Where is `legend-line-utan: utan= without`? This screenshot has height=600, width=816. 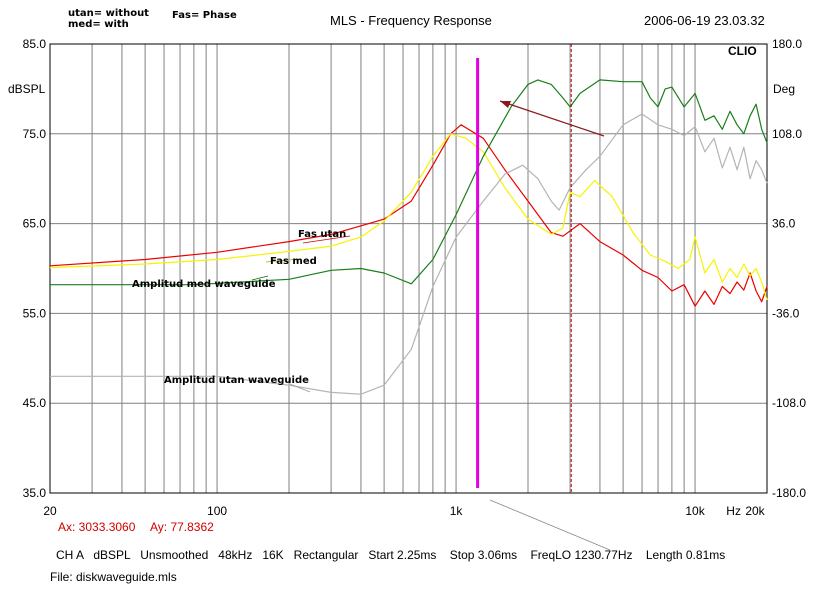 legend-line-utan: utan= without is located at coordinates (108, 13).